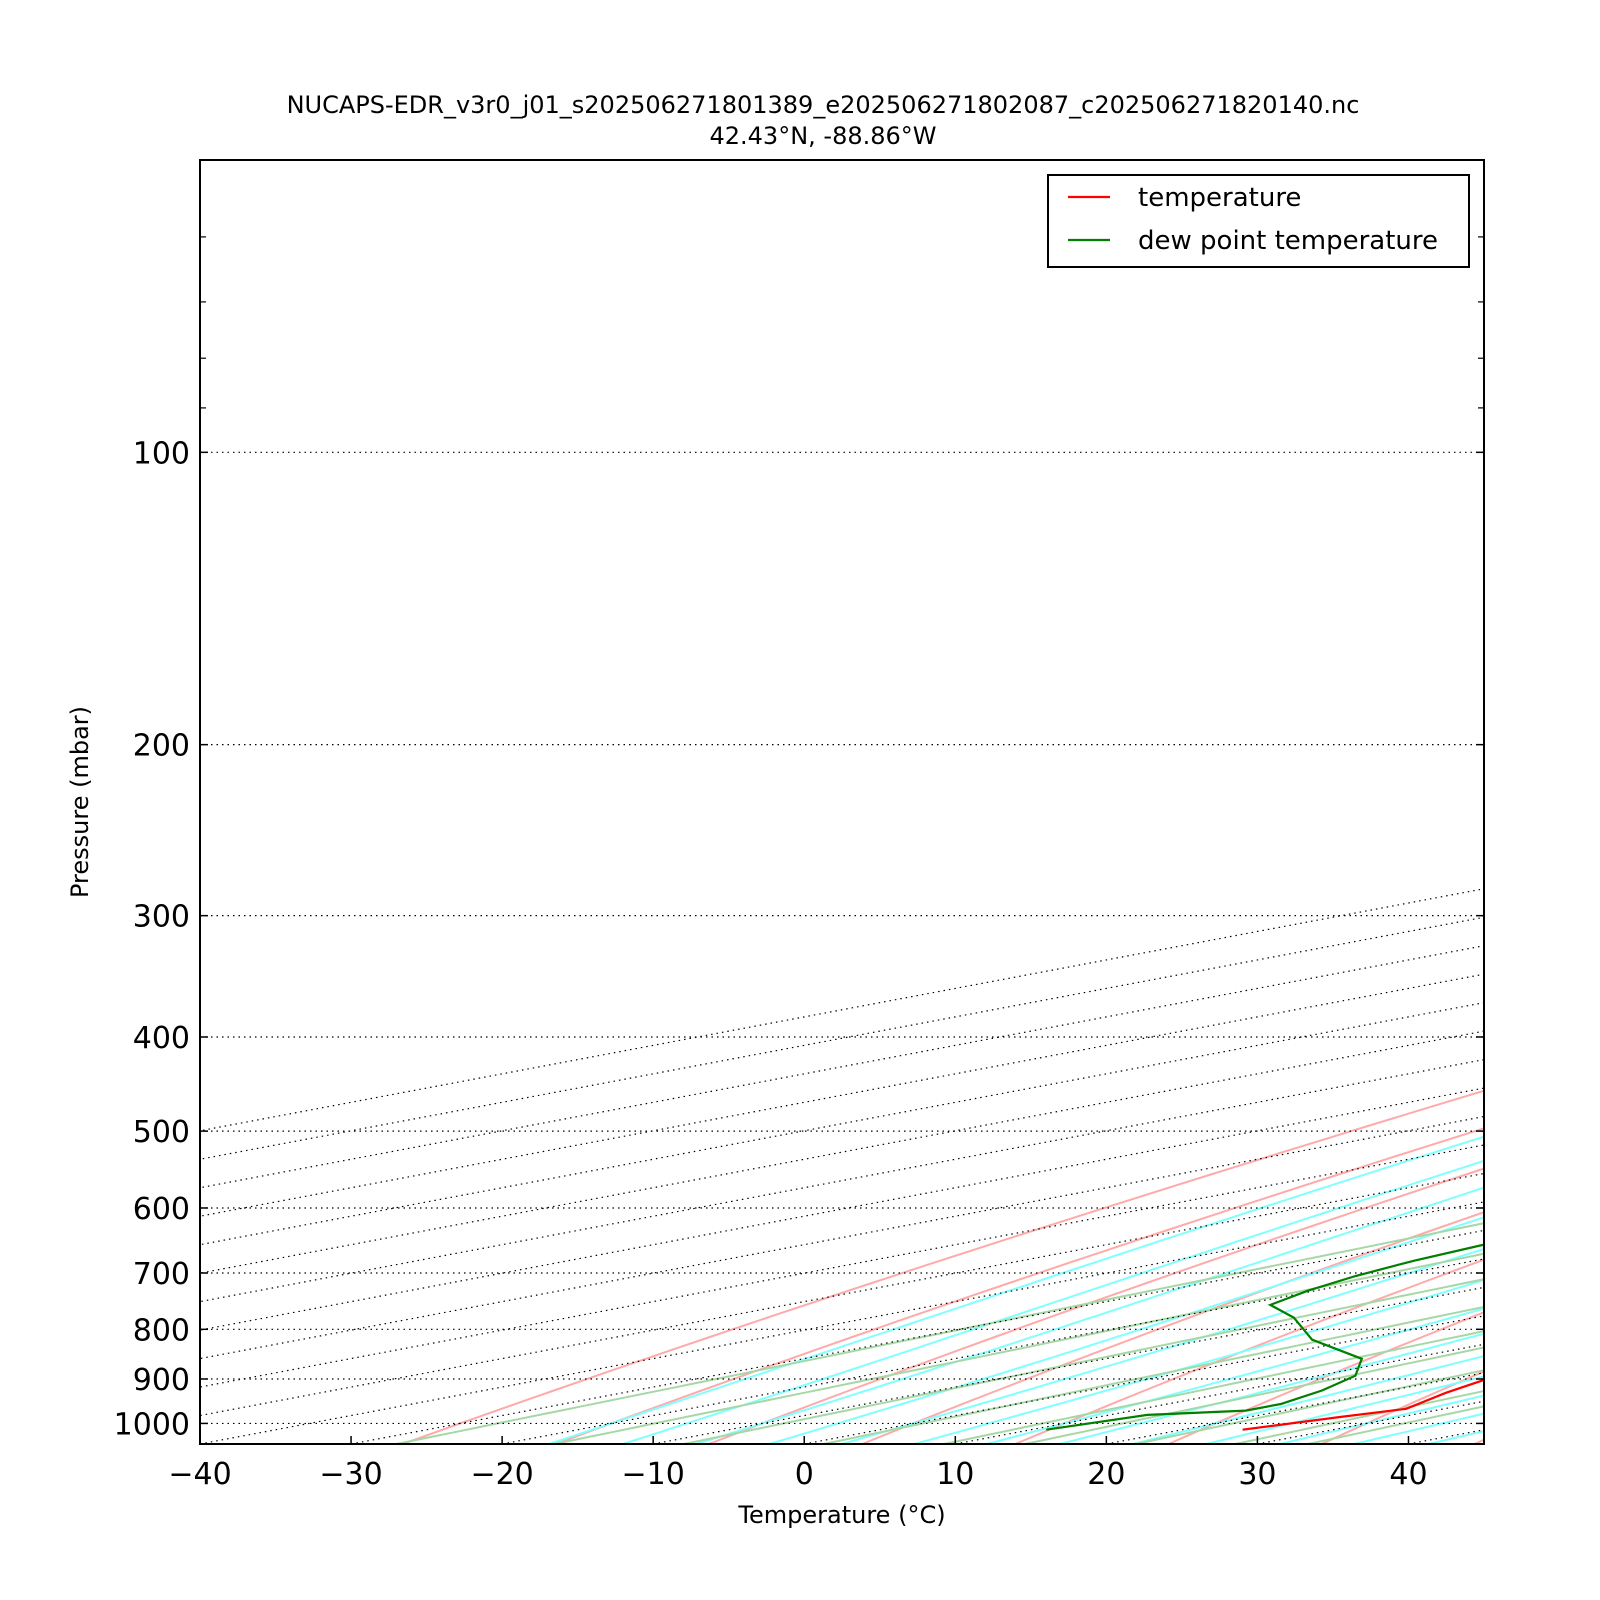 This screenshot has width=1600, height=1600. I want to click on y-tick-label: 700, so click(161, 1274).